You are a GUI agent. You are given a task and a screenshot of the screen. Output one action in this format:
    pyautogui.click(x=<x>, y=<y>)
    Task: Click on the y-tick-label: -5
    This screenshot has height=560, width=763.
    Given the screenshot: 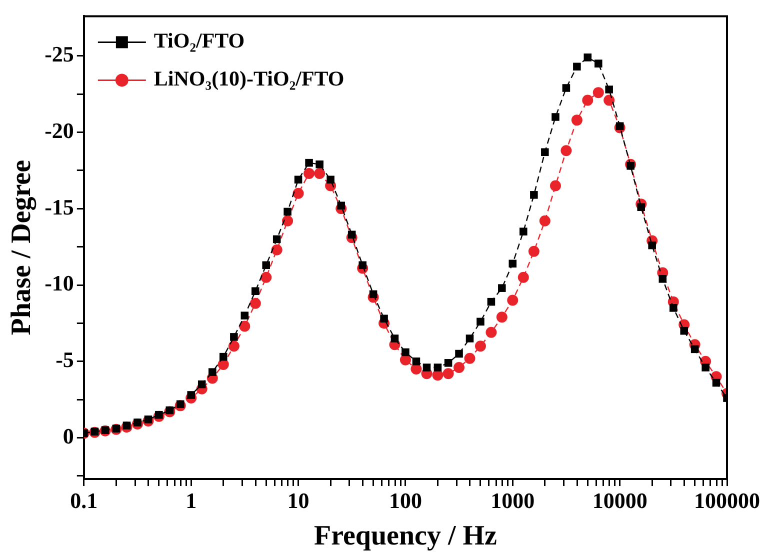 What is the action you would take?
    pyautogui.click(x=65, y=359)
    